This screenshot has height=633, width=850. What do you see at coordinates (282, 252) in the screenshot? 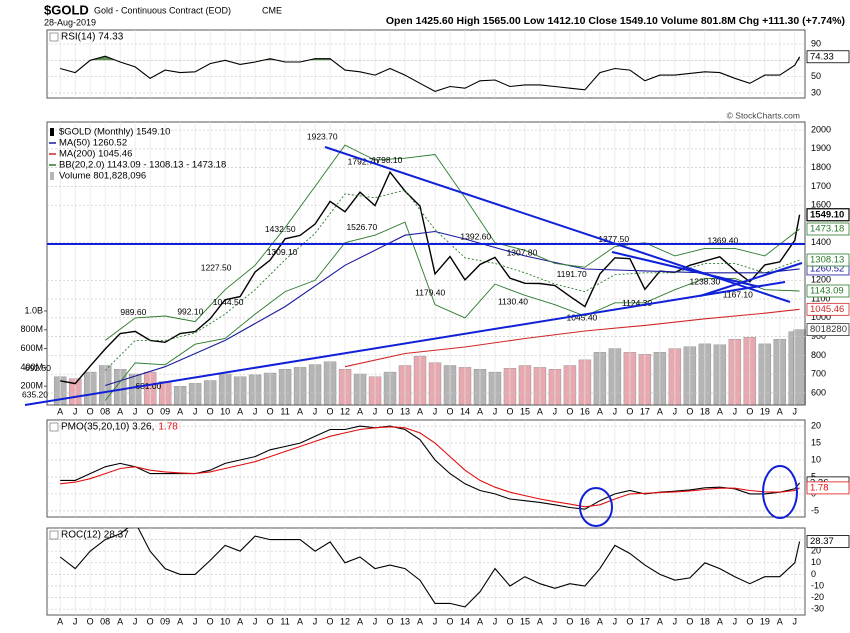
I see `price-annotation: 1309.10` at bounding box center [282, 252].